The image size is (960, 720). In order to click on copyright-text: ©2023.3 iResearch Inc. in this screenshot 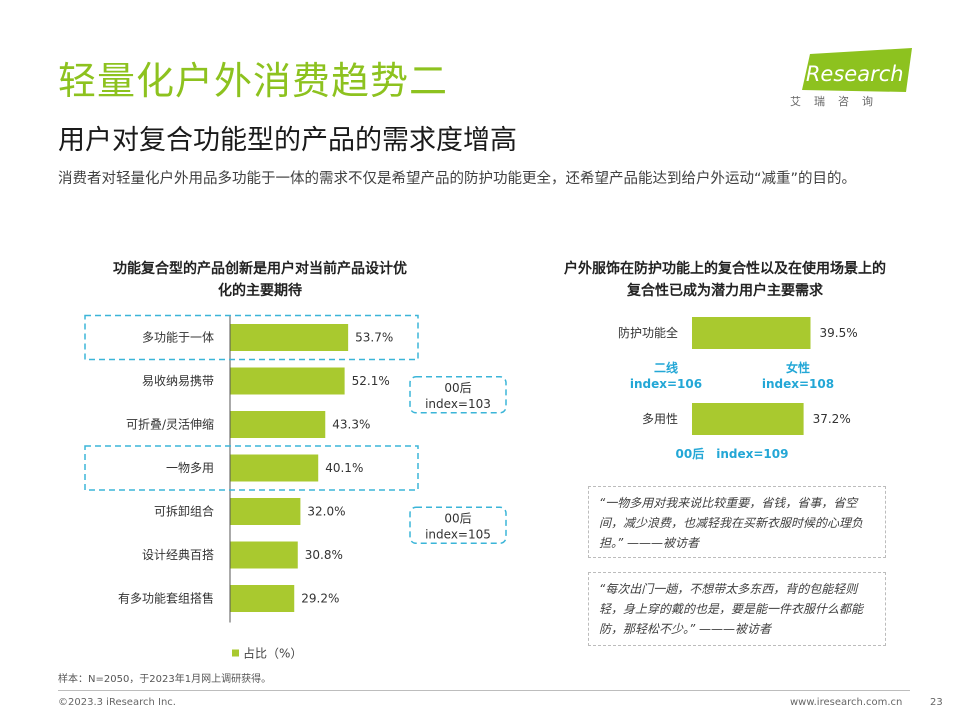, I will do `click(117, 702)`.